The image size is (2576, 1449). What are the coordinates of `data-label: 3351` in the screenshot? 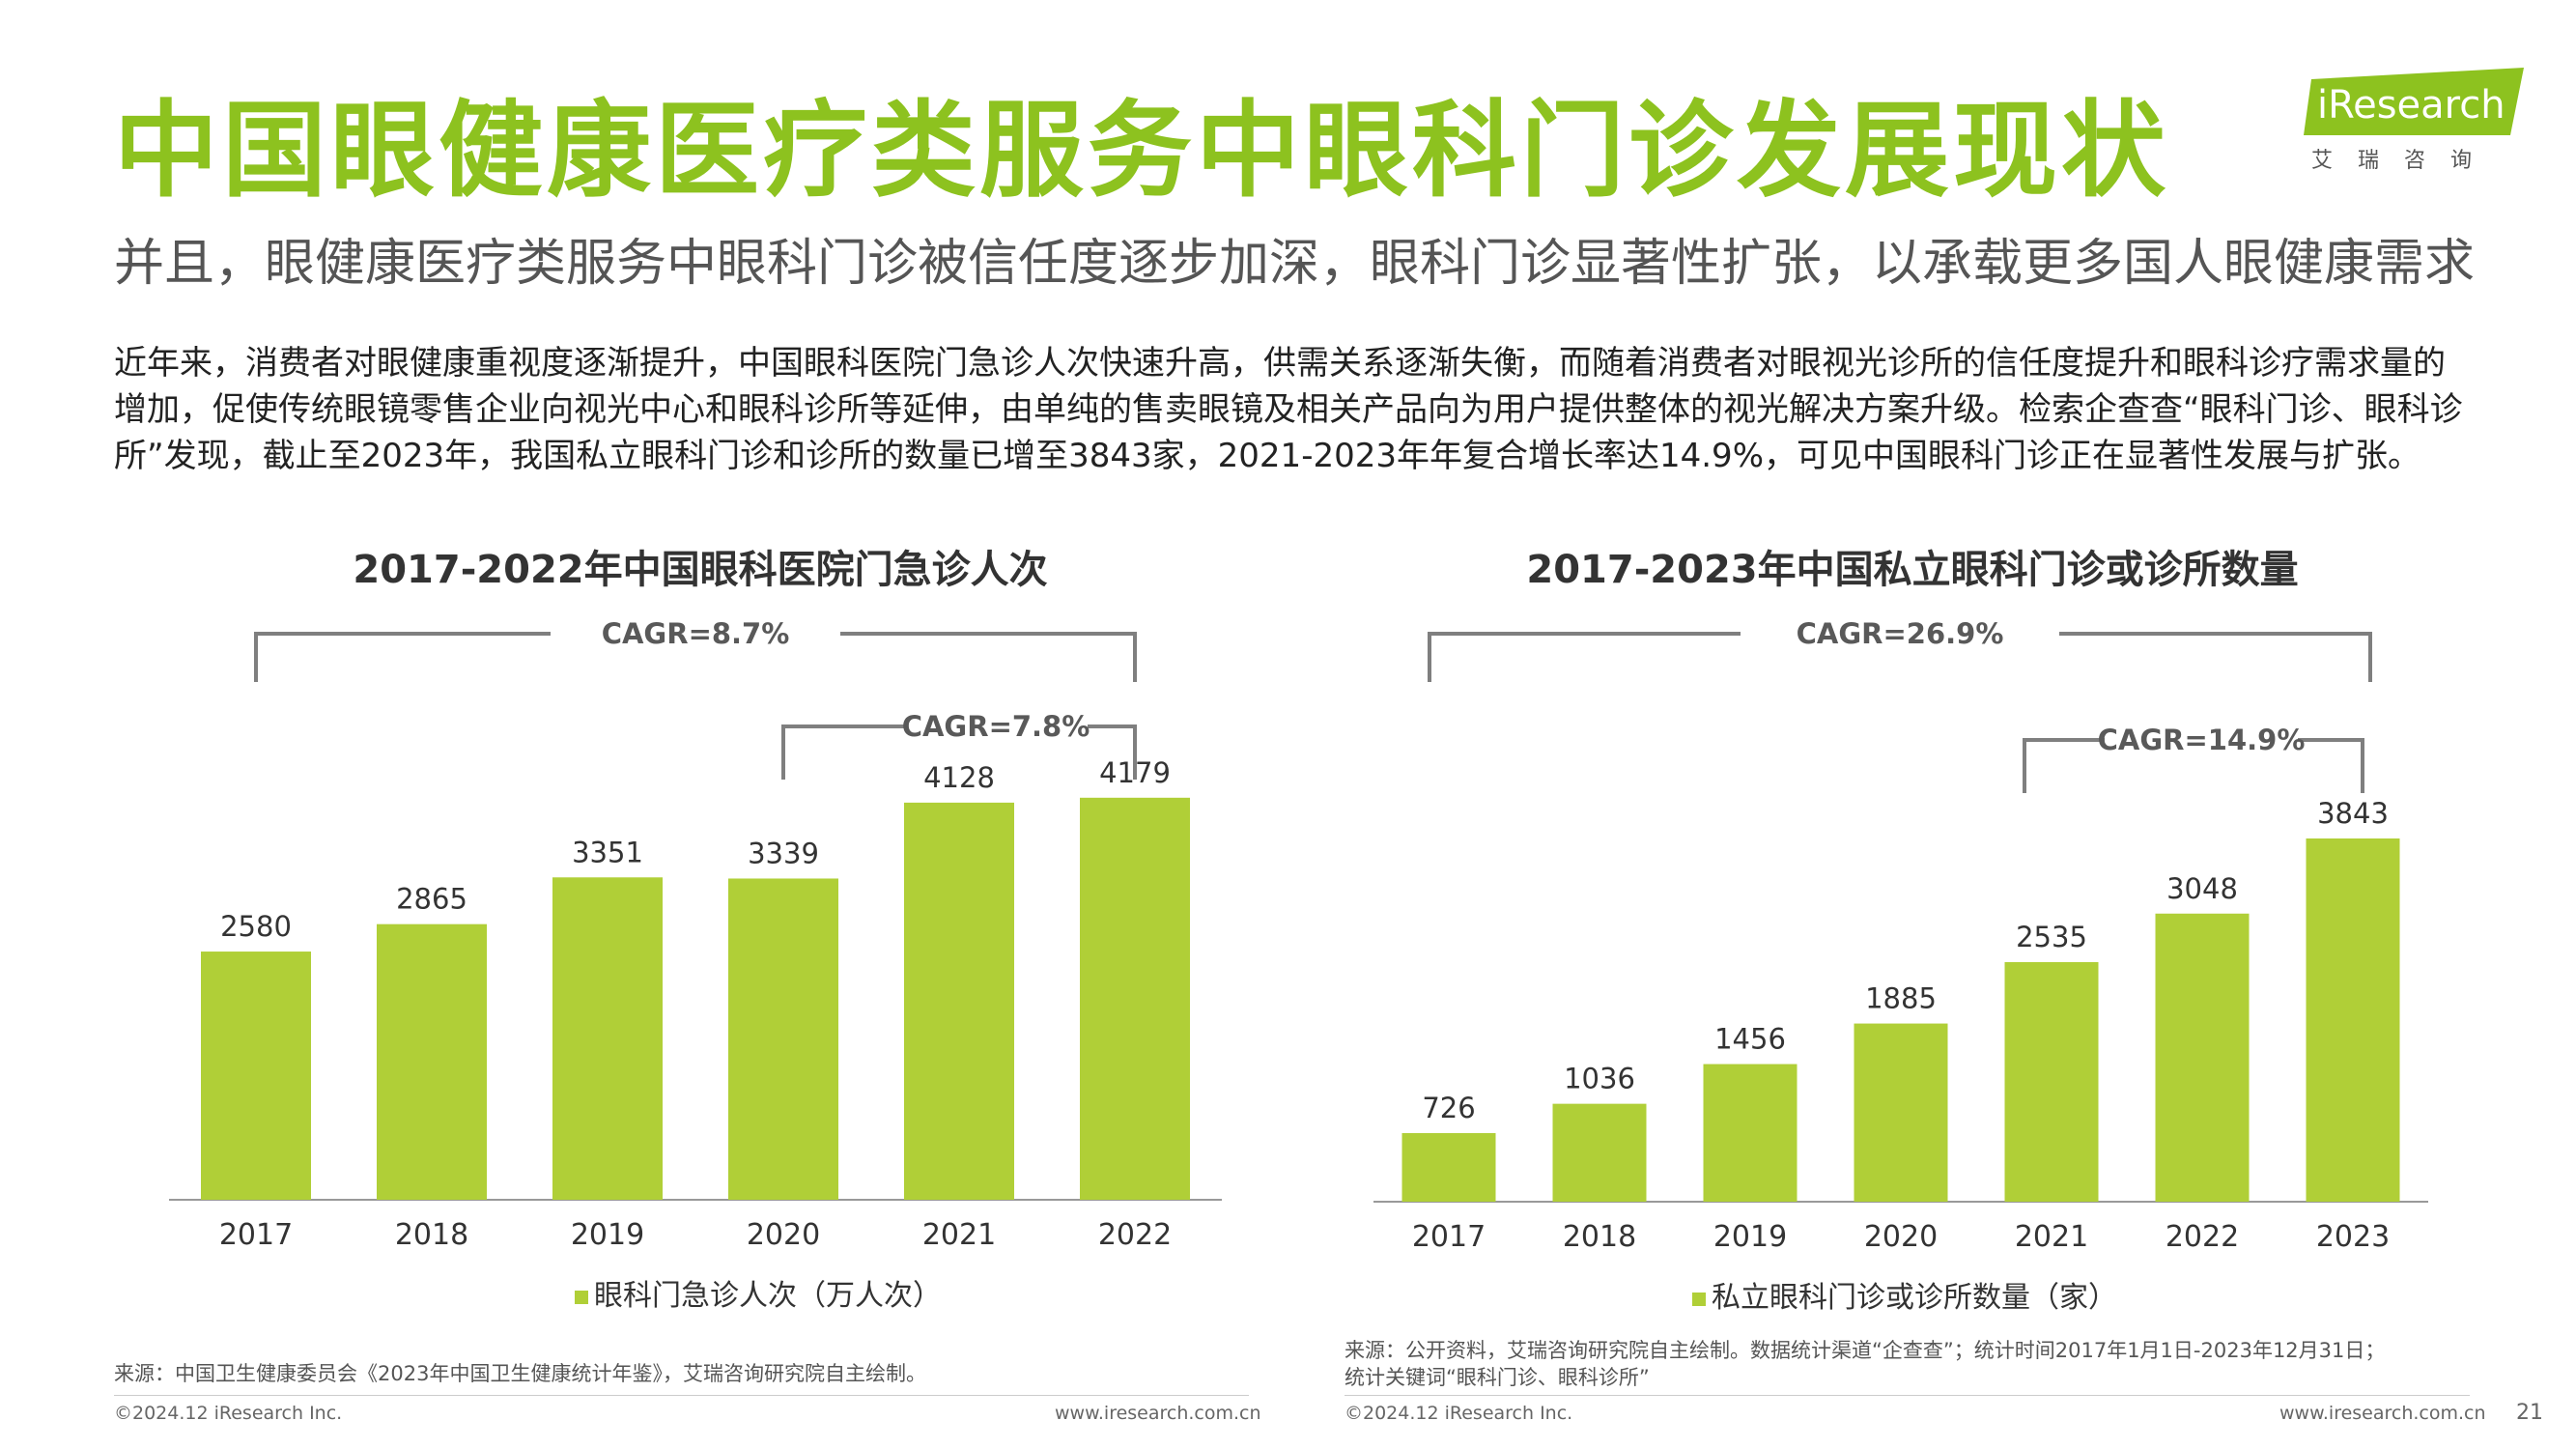 It's located at (607, 852).